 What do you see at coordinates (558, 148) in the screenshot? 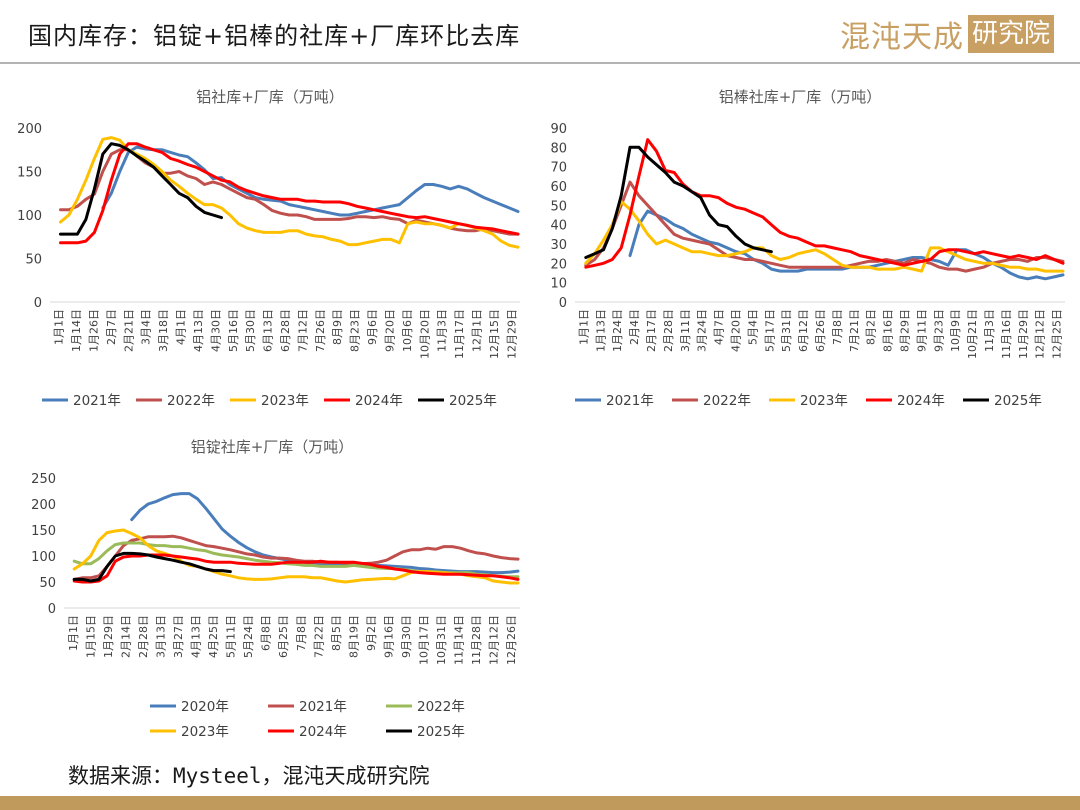
I see `y-tick-label: 80` at bounding box center [558, 148].